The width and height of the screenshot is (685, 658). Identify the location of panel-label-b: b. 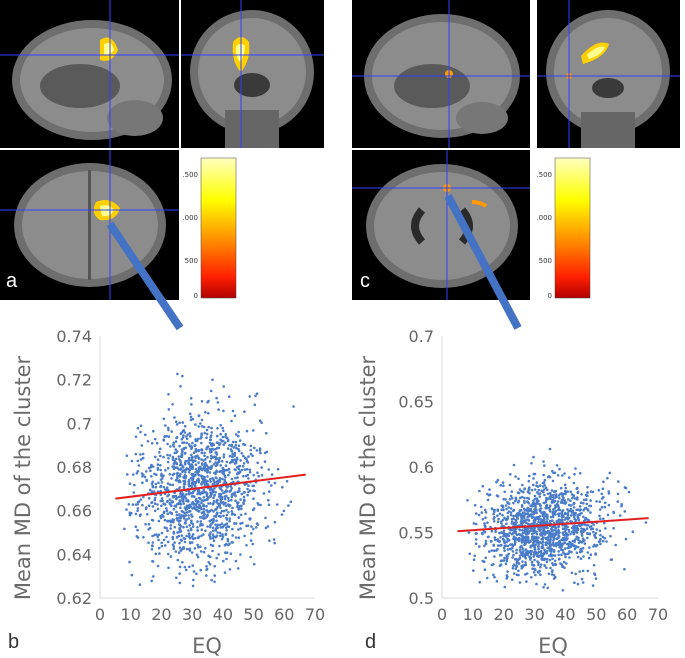
(13, 642).